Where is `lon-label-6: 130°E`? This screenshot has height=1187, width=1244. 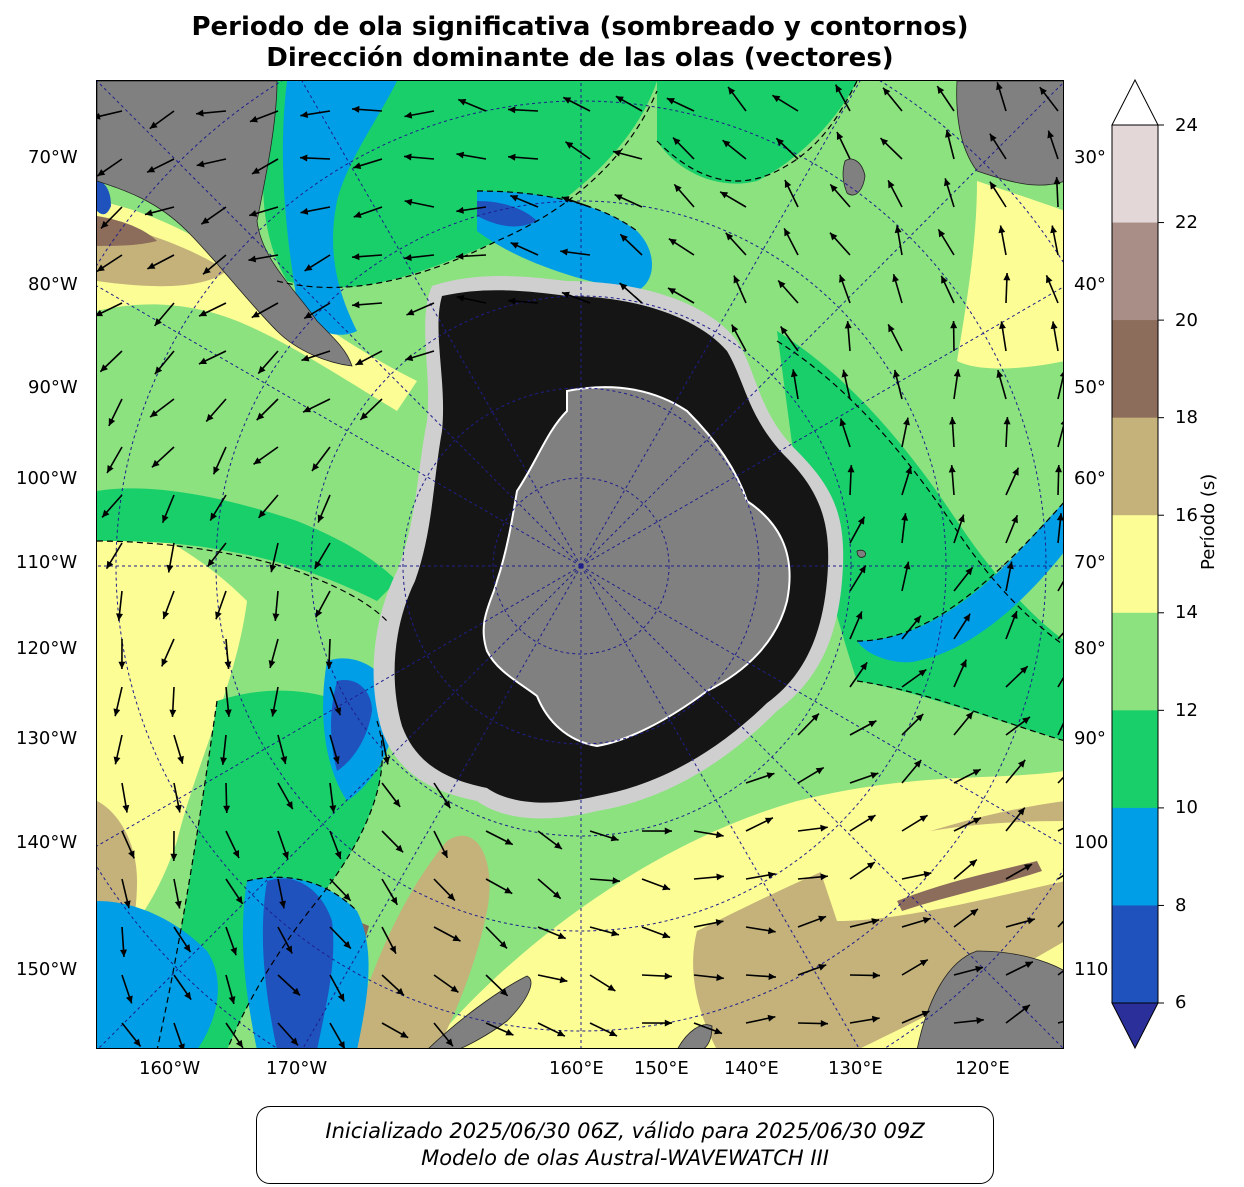
lon-label-6: 130°E is located at coordinates (855, 1068).